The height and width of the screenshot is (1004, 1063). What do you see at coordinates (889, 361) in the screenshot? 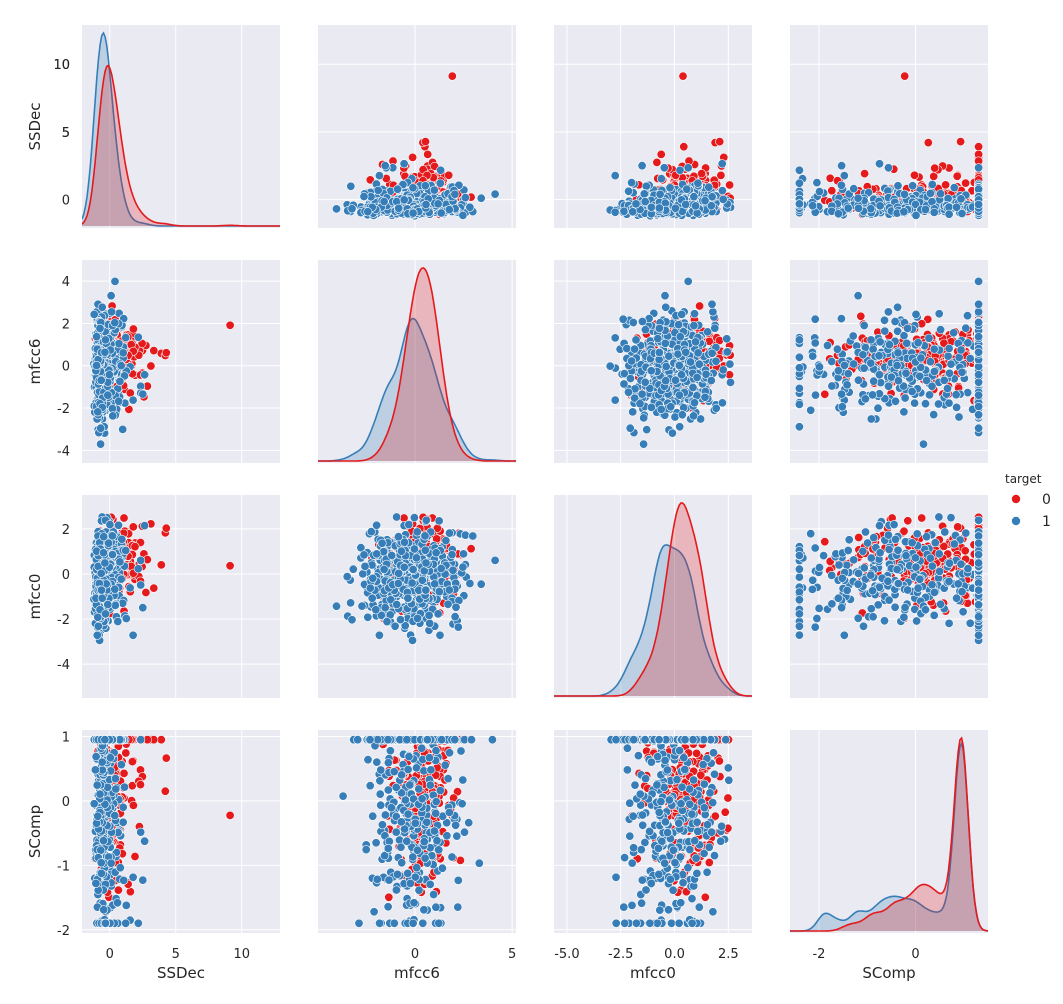
I see `panel-mfcc6-vs-SComp` at bounding box center [889, 361].